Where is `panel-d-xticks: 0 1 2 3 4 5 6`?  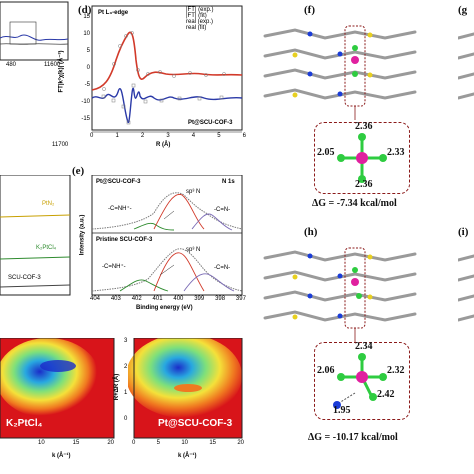 panel-d-xticks: 0 1 2 3 4 5 6 is located at coordinates (168, 136).